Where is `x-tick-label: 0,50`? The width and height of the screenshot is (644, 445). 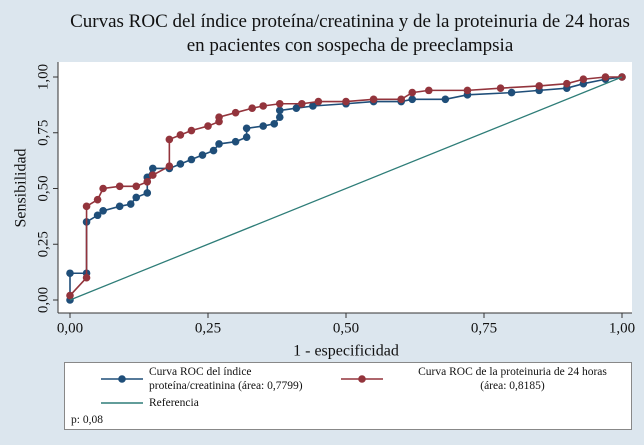
x-tick-label: 0,50 is located at coordinates (346, 328).